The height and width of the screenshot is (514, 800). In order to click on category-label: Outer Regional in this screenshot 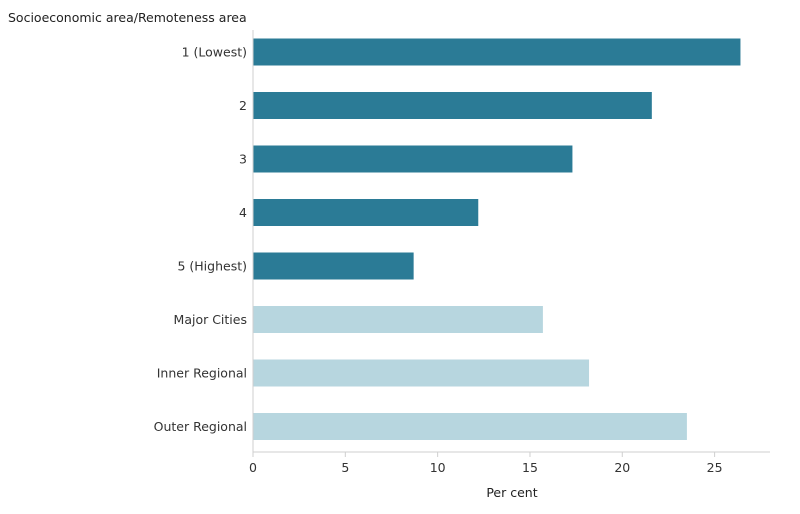, I will do `click(200, 426)`.